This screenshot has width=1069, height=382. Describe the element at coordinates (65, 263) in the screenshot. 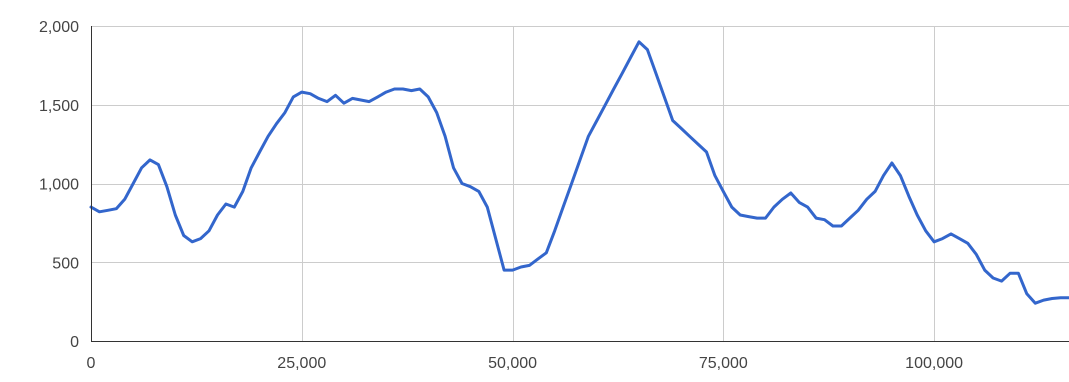

I see `y-tick-label: 500` at that location.